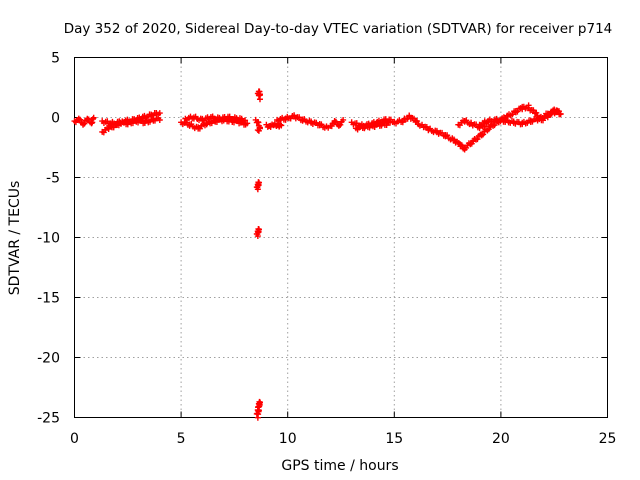 The height and width of the screenshot is (480, 640). I want to click on x-tick-label: 5, so click(181, 439).